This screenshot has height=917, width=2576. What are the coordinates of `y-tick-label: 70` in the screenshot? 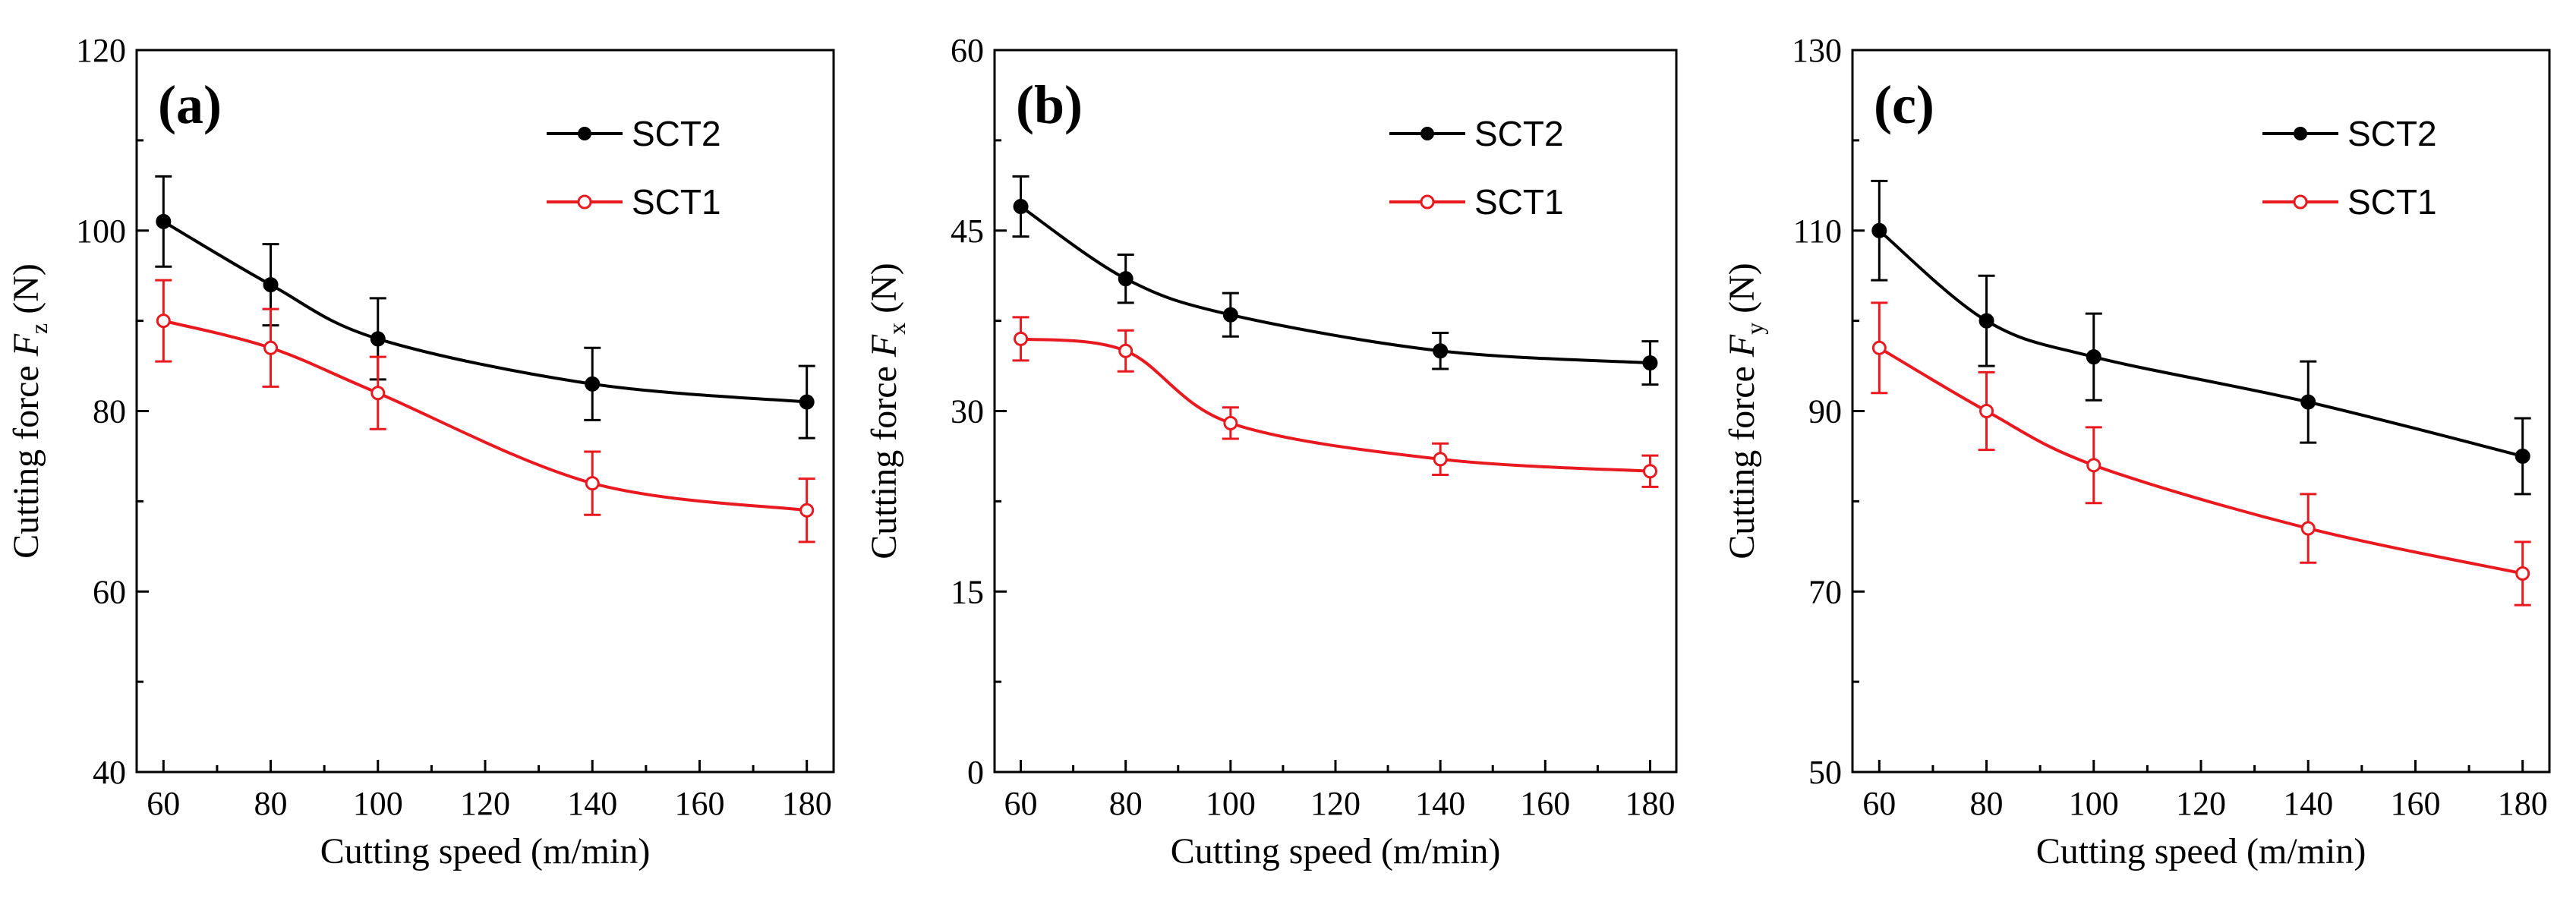 It's located at (1825, 591).